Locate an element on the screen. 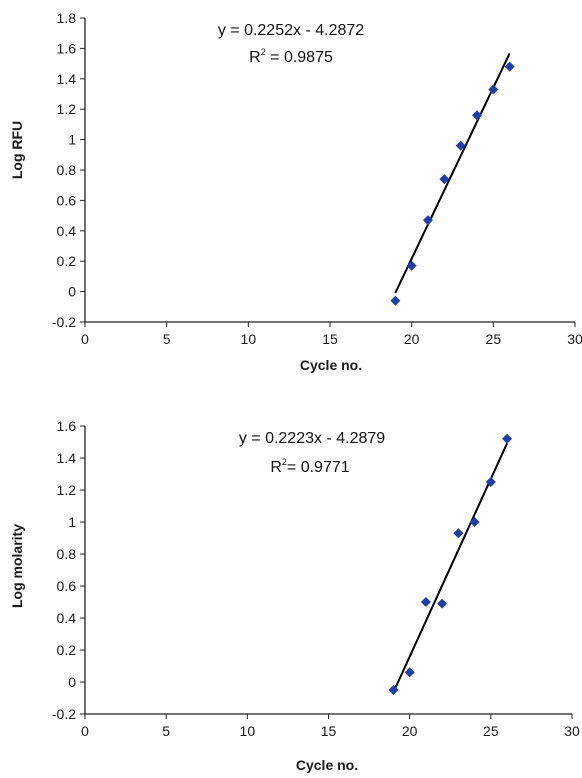  equation-label: y = 0.2252x - 4.2872 is located at coordinates (291, 30).